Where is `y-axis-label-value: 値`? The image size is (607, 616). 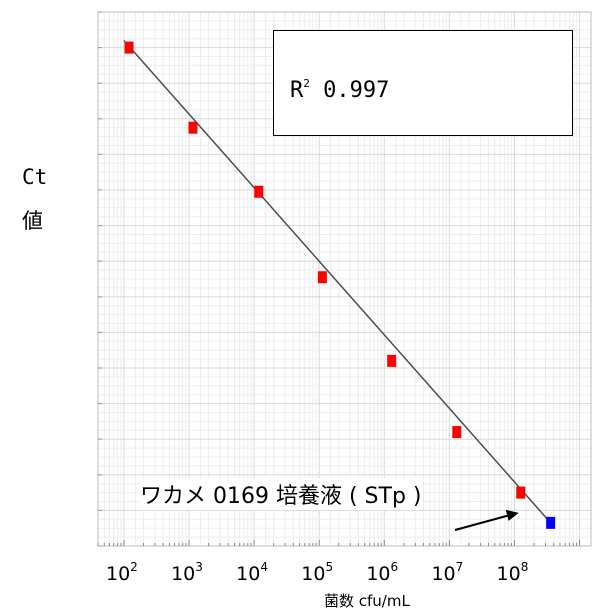 y-axis-label-value: 値 is located at coordinates (32, 221).